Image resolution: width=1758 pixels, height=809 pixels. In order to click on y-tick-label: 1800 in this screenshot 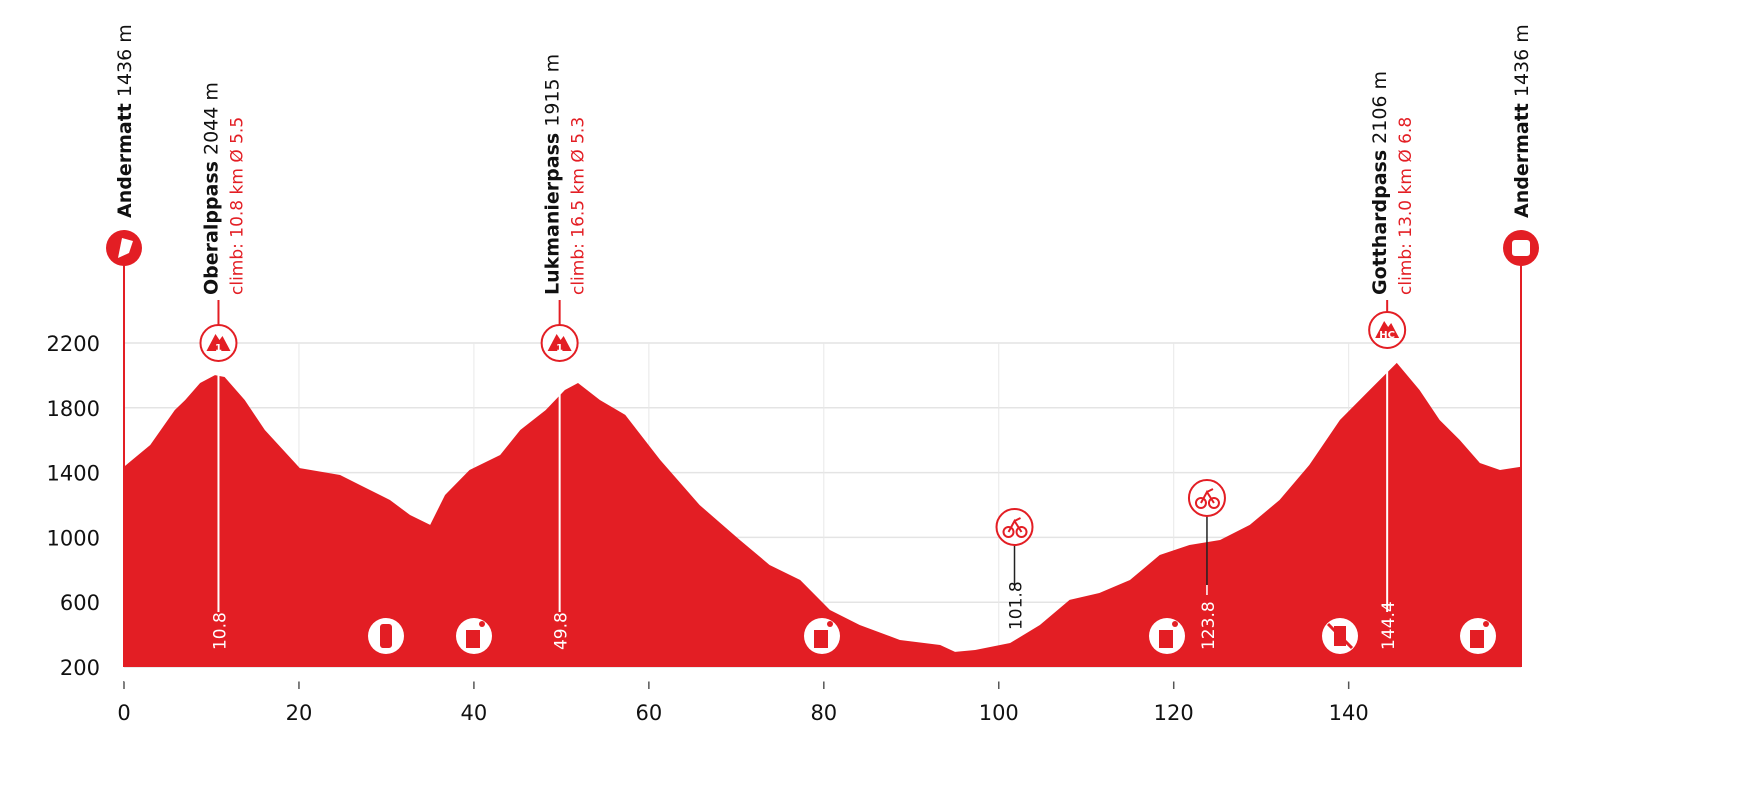, I will do `click(73, 409)`.